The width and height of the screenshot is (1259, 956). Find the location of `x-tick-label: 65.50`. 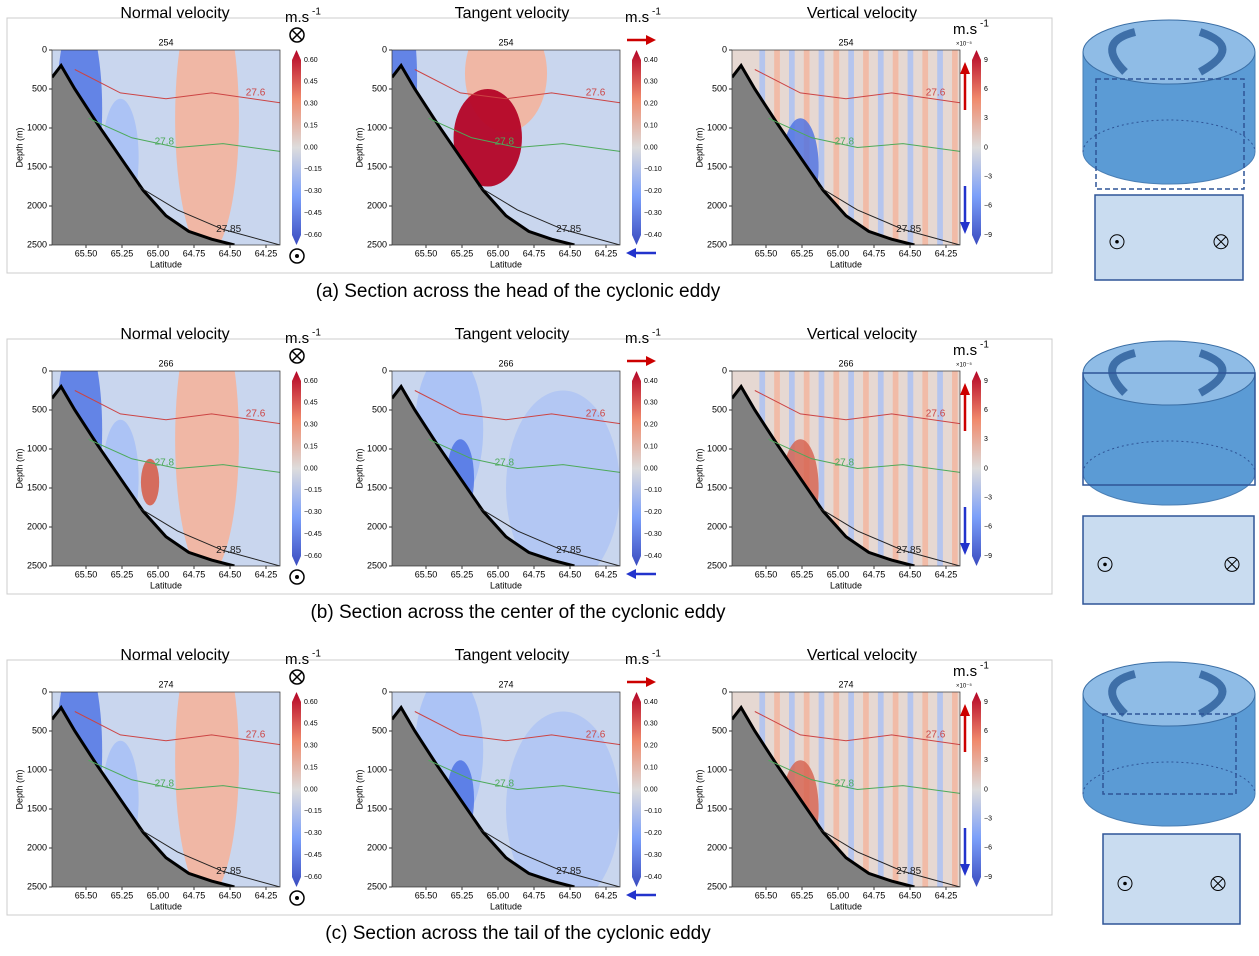

x-tick-label: 65.50 is located at coordinates (766, 574).